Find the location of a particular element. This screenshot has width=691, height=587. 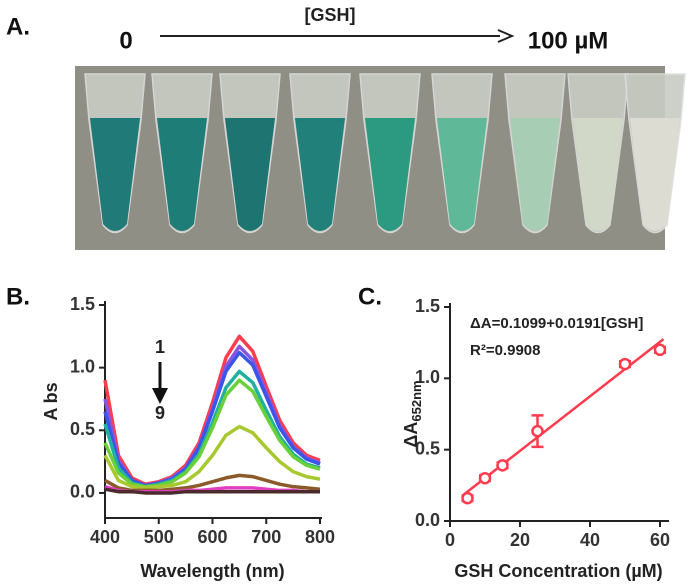

start-label: 0 is located at coordinates (125, 40).